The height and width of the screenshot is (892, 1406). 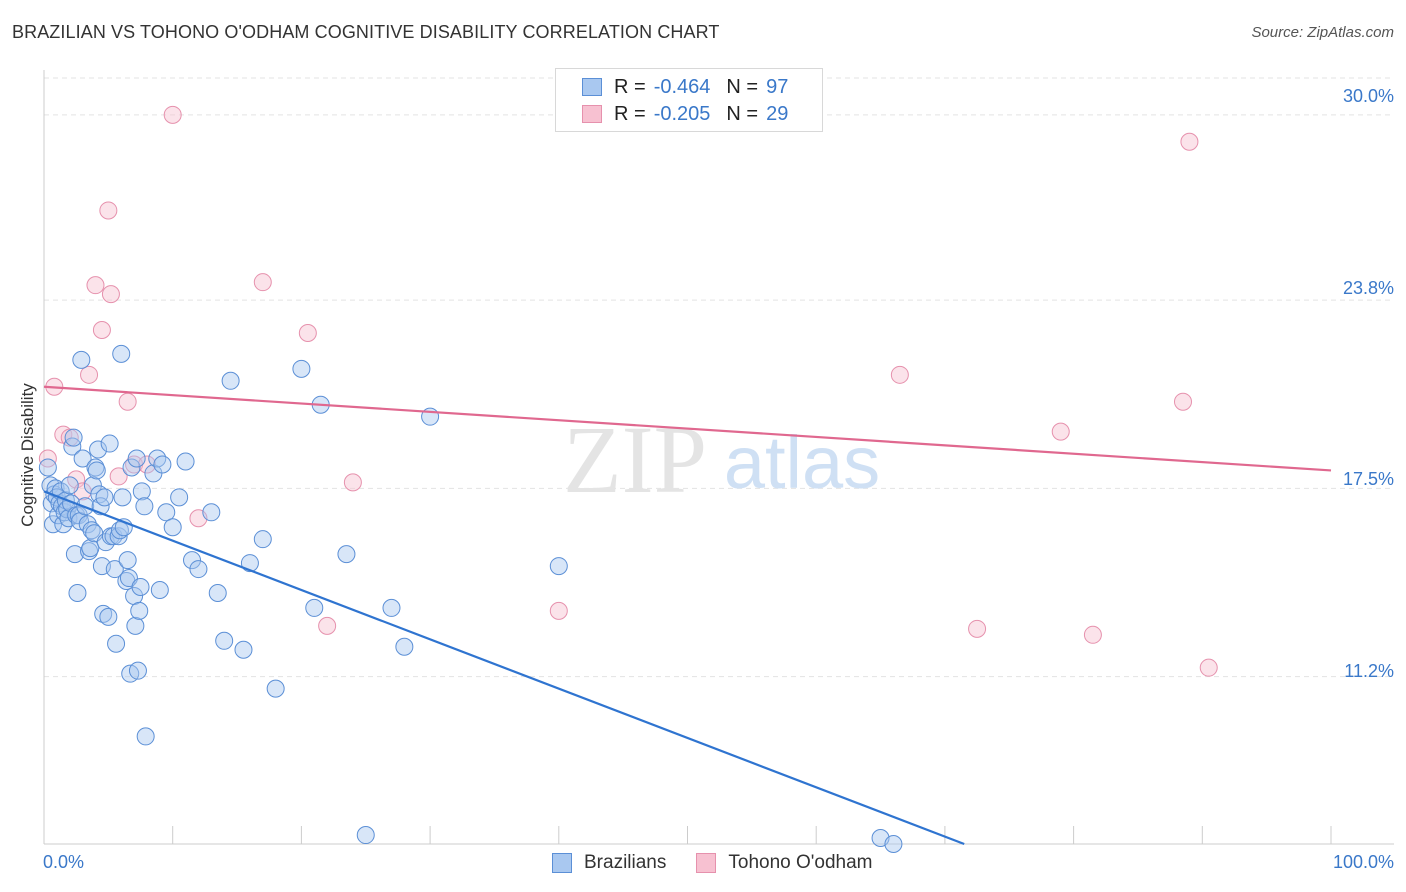 What do you see at coordinates (777, 113) in the screenshot?
I see `legend-n-value: 29` at bounding box center [777, 113].